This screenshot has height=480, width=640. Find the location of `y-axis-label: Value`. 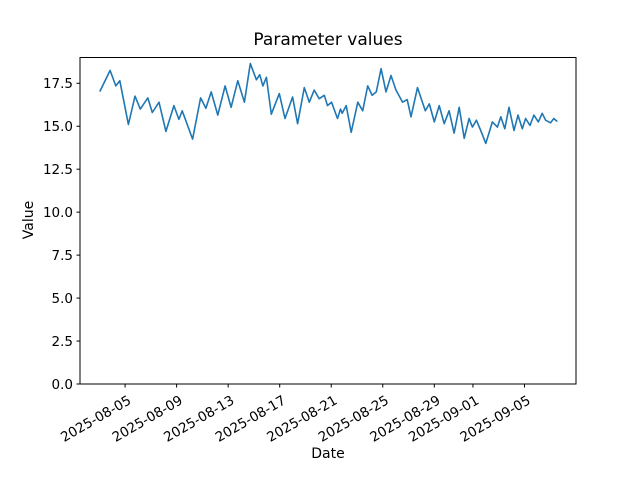

y-axis-label: Value is located at coordinates (29, 220).